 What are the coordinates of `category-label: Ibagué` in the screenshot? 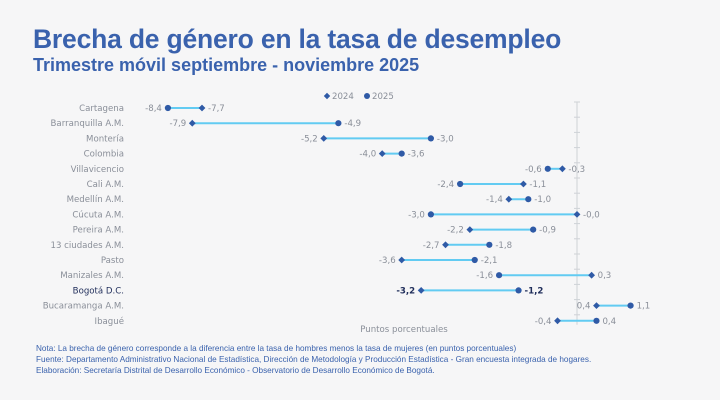 It's located at (109, 321).